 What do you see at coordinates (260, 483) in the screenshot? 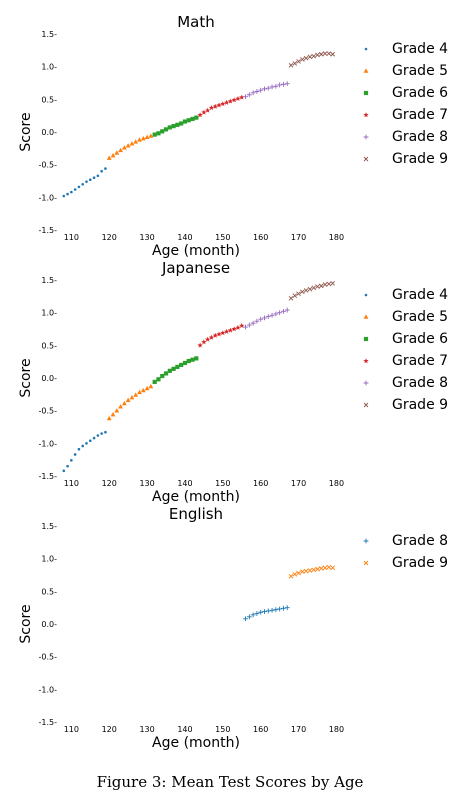
I see `x-tick-label: 160` at bounding box center [260, 483].